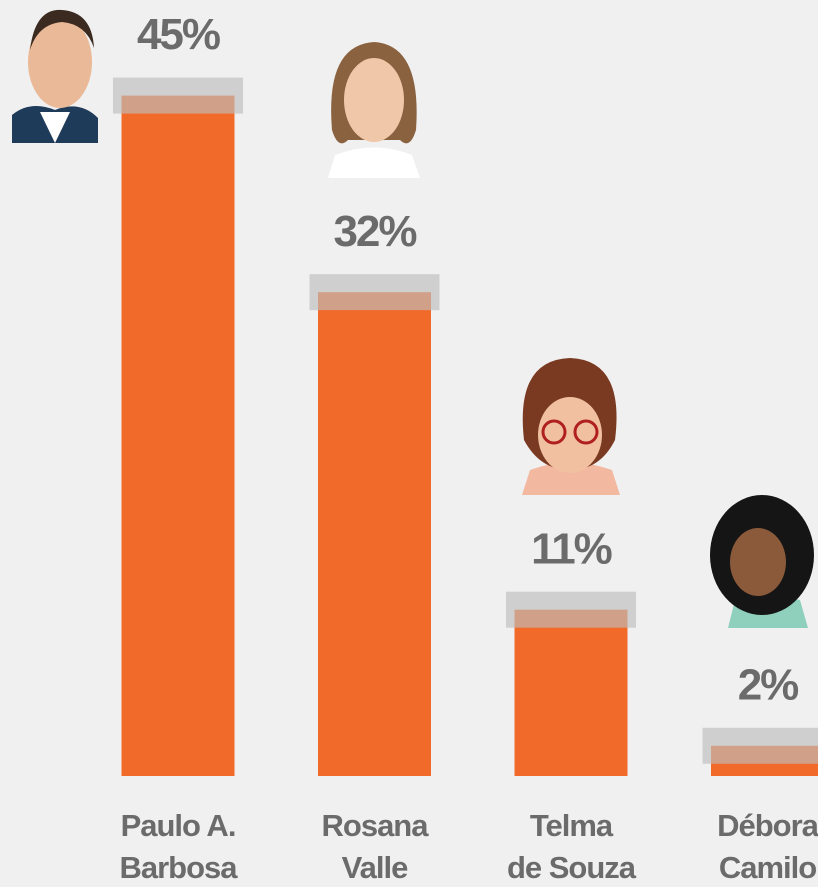  Describe the element at coordinates (767, 825) in the screenshot. I see `x-tick-label: Débora` at that location.